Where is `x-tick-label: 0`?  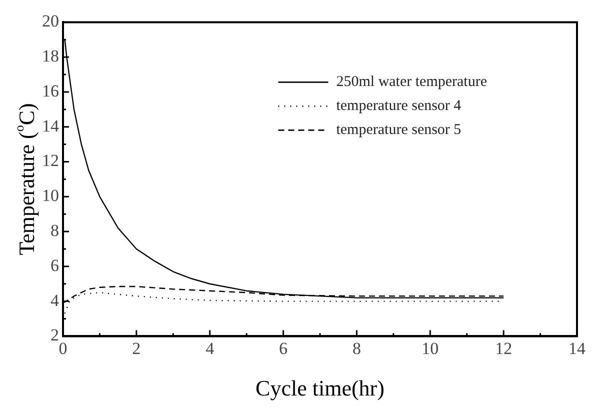
x-tick-label: 0 is located at coordinates (63, 348).